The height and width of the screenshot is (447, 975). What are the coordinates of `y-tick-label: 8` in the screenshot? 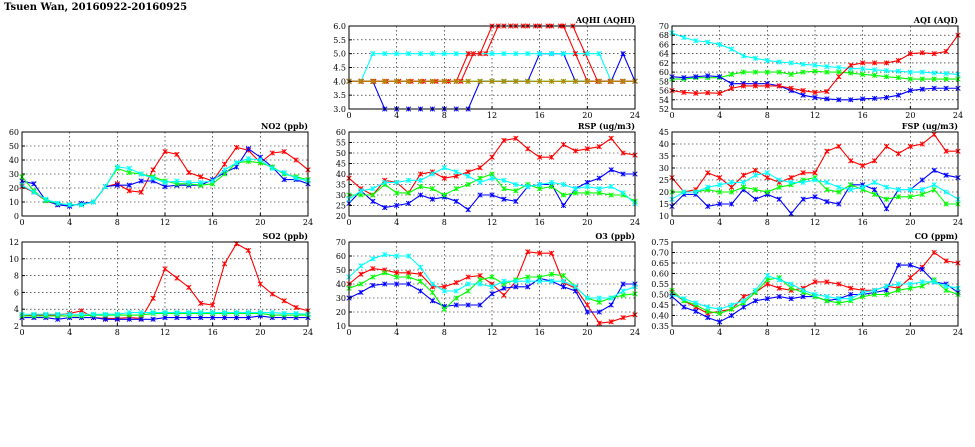 It's located at (16, 276).